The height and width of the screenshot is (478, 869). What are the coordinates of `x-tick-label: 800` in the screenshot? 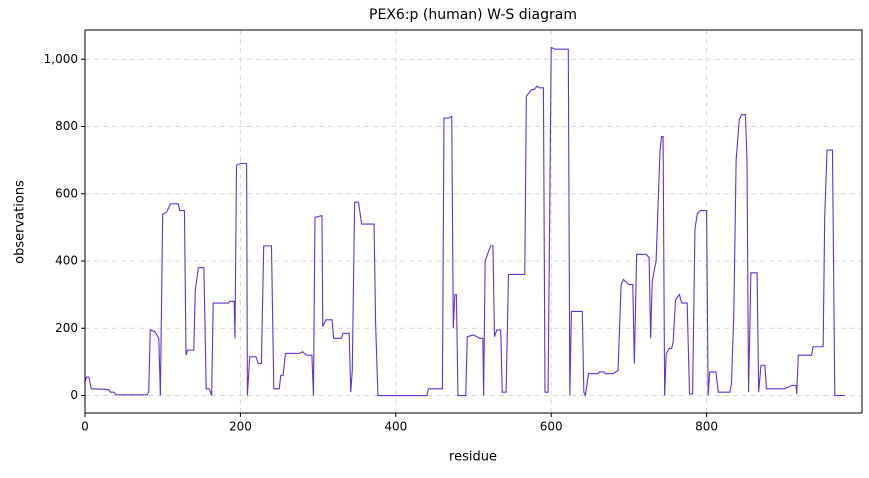 It's located at (706, 427).